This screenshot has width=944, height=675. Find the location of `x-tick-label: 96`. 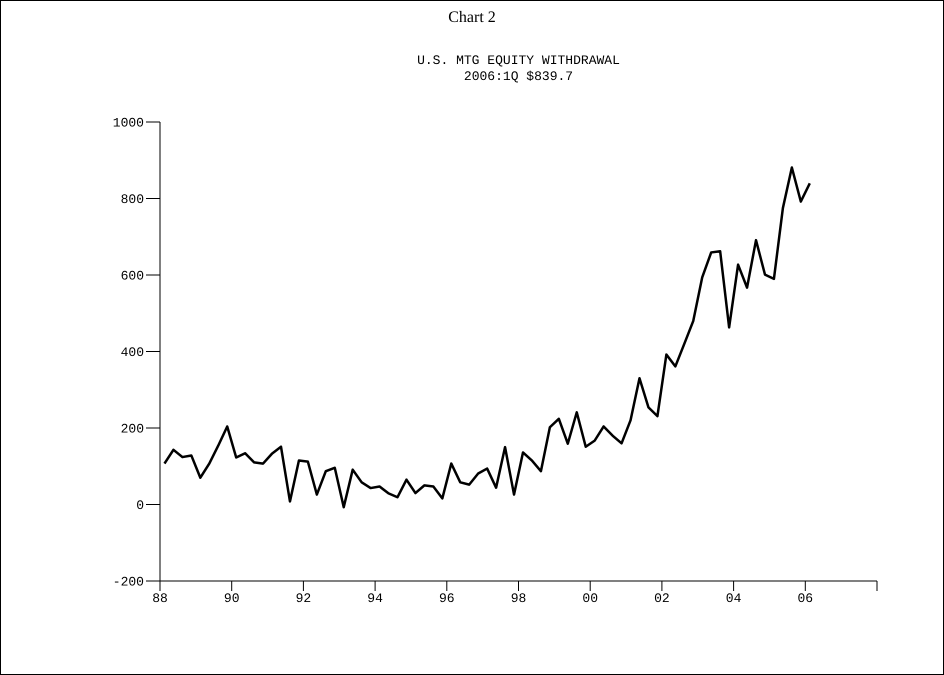

x-tick-label: 96 is located at coordinates (446, 598).